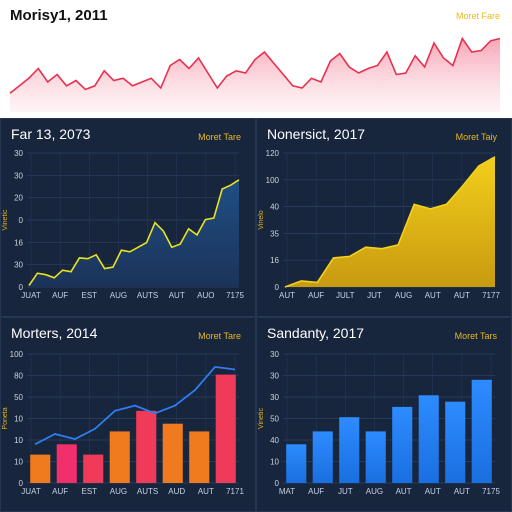 This screenshot has width=512, height=512. I want to click on y-tick-label: 80, so click(18, 376).